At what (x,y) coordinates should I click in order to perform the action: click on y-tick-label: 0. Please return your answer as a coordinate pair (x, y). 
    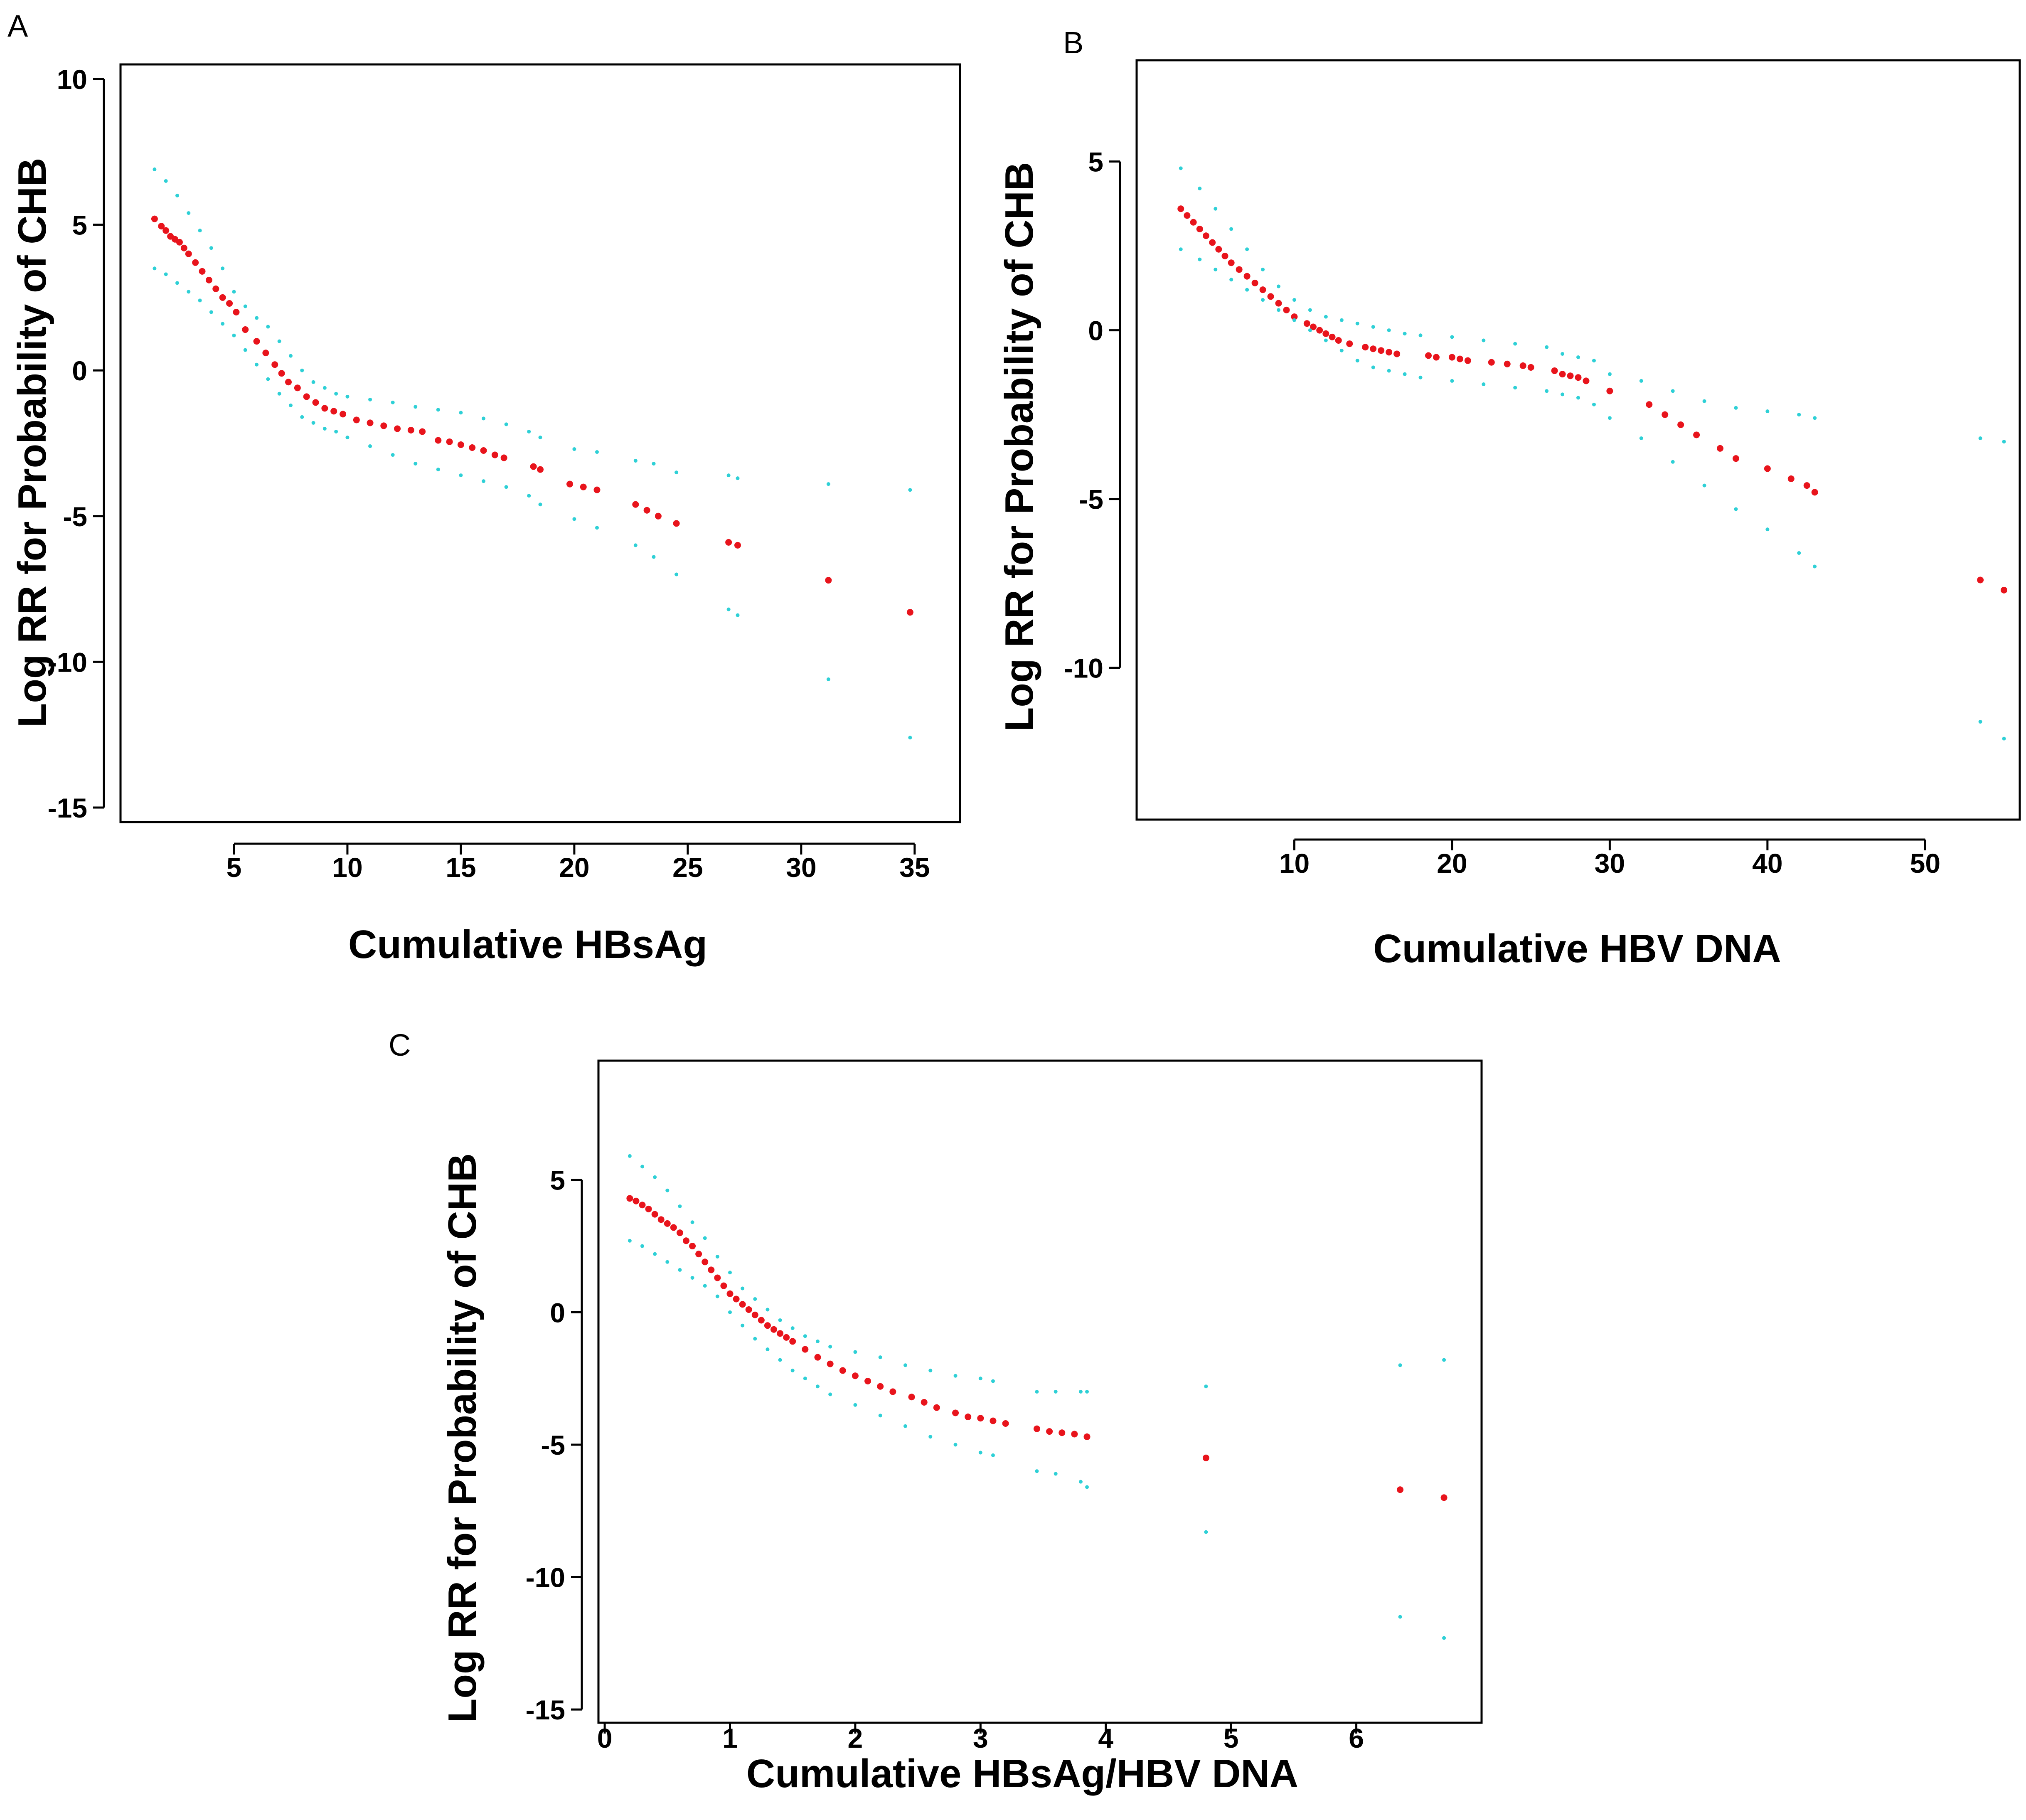
    Looking at the image, I should click on (79, 370).